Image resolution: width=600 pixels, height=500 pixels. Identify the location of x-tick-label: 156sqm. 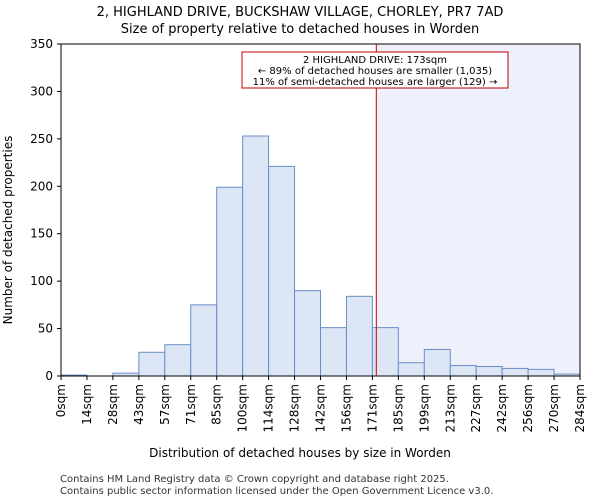
(346, 408).